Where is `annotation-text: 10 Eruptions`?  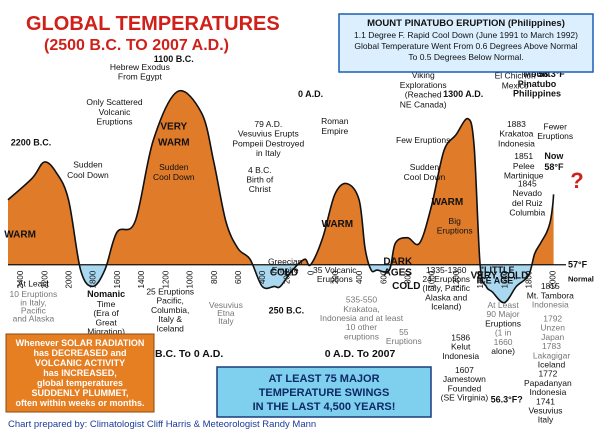 annotation-text: 10 Eruptions is located at coordinates (34, 294).